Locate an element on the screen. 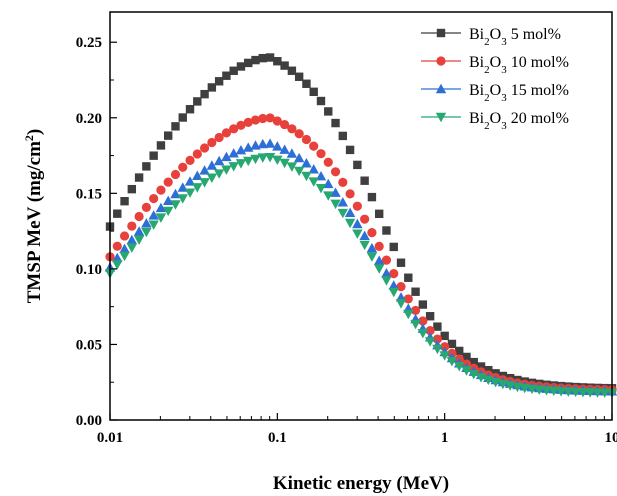 The image size is (617, 496). y-axis-title-close: ) is located at coordinates (34, 132).